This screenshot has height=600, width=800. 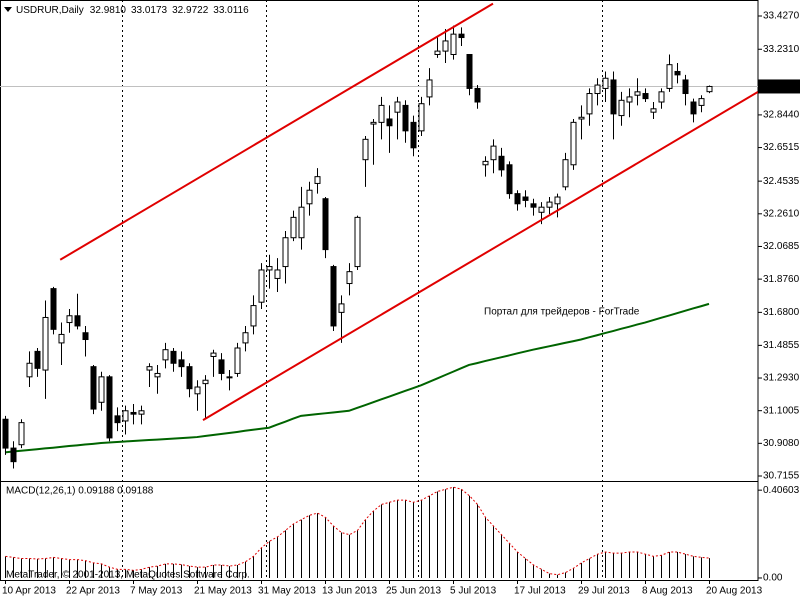 I want to click on watermark: Портал для трейдеров - ForTrade, so click(x=562, y=312).